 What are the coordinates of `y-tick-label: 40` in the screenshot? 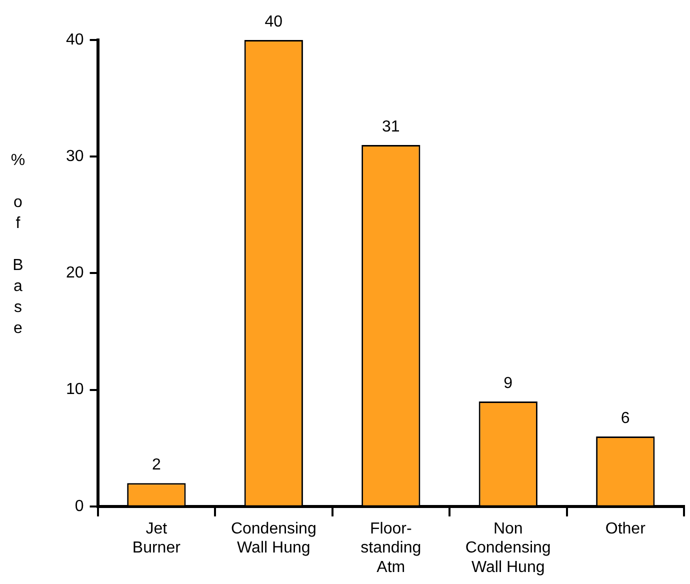 It's located at (75, 39).